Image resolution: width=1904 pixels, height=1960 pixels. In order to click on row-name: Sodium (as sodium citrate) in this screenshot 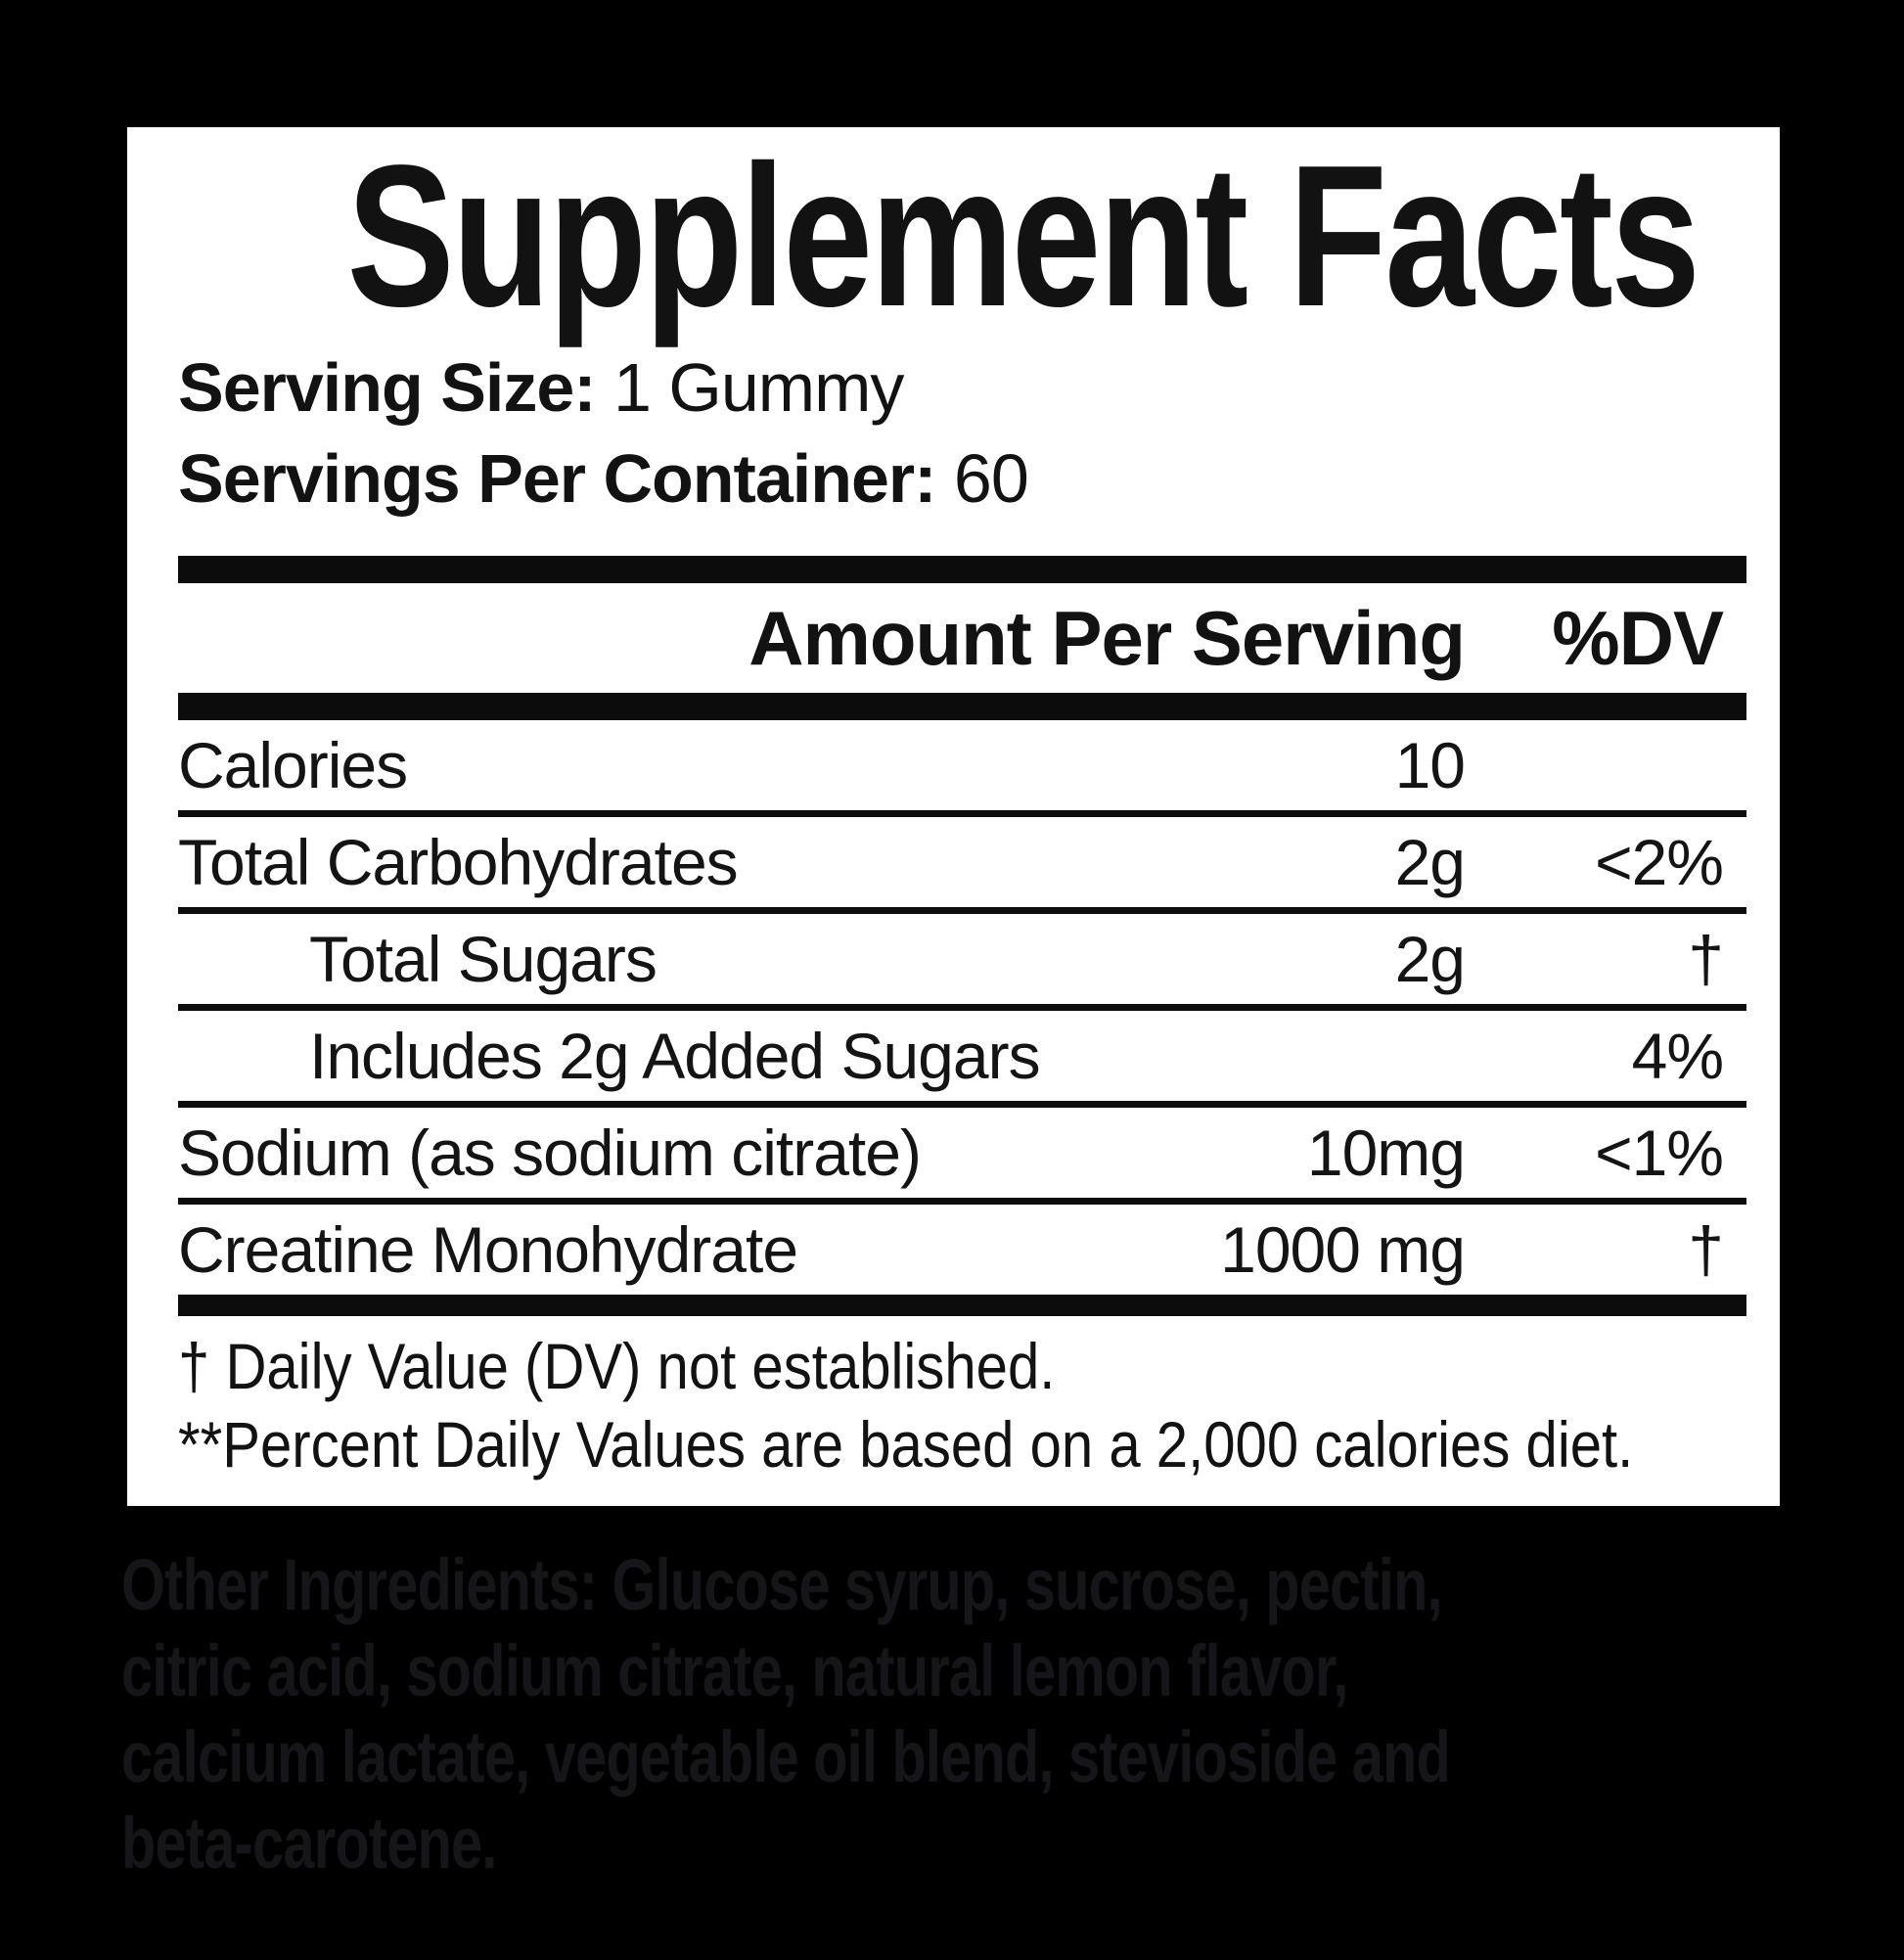, I will do `click(550, 1153)`.